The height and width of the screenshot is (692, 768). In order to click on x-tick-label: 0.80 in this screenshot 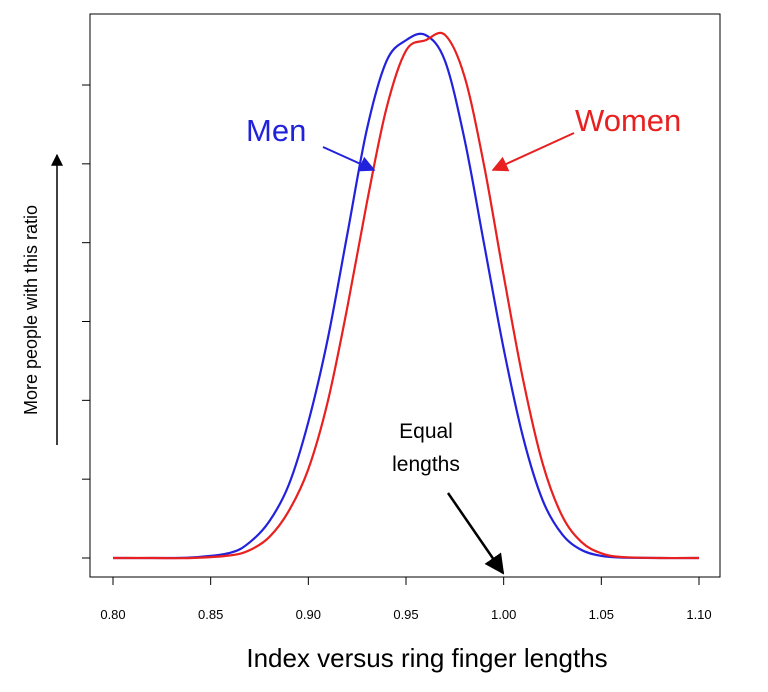, I will do `click(112, 614)`.